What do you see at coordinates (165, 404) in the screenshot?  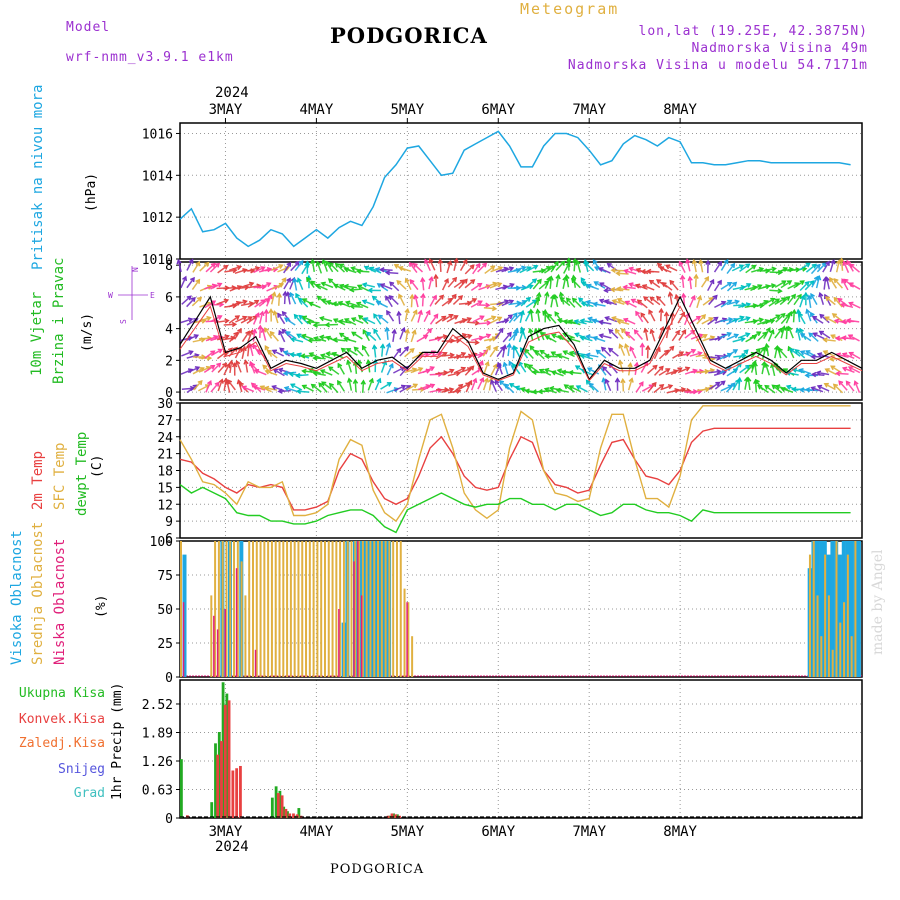 I see `temperature-ytick-label: 30` at bounding box center [165, 404].